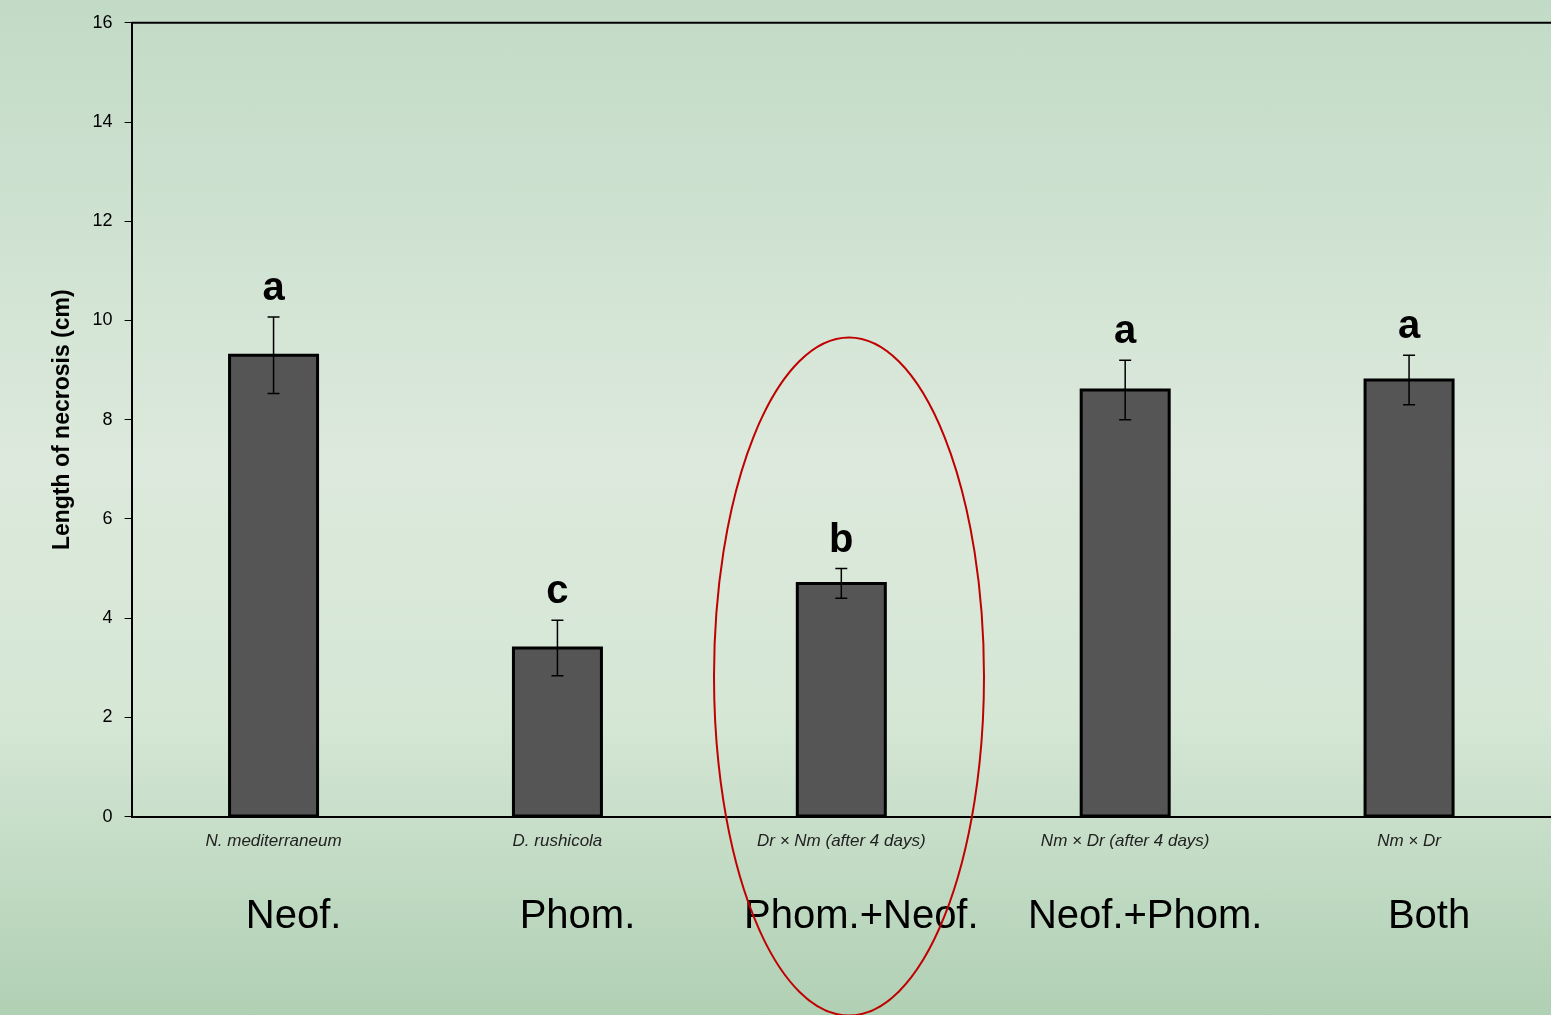  What do you see at coordinates (557, 840) in the screenshot?
I see `x-tick-label: D. rushicola` at bounding box center [557, 840].